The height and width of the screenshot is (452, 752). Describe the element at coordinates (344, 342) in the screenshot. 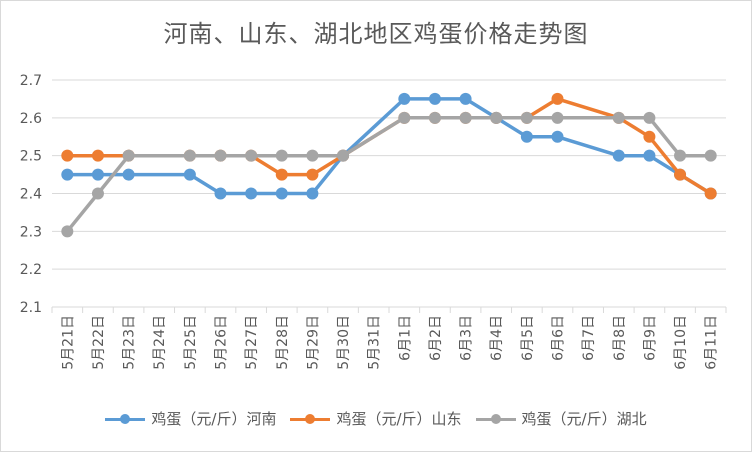

I see `x-tick-label: 5月30日` at that location.